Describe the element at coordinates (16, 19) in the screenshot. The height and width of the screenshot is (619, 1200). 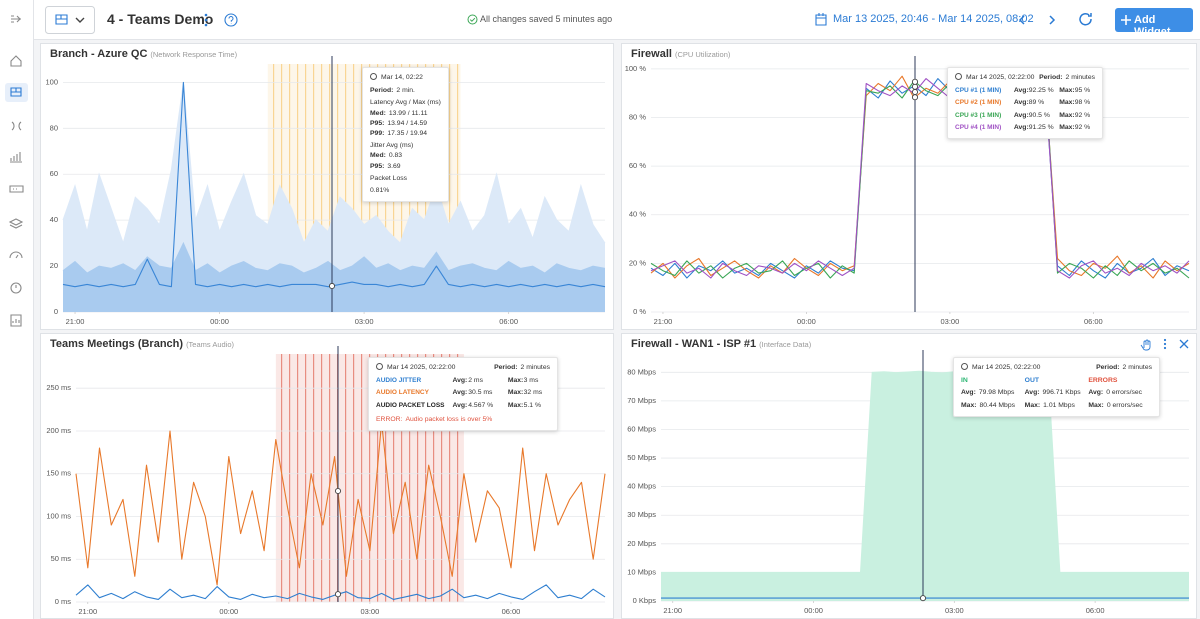
I see `expand-icon` at that location.